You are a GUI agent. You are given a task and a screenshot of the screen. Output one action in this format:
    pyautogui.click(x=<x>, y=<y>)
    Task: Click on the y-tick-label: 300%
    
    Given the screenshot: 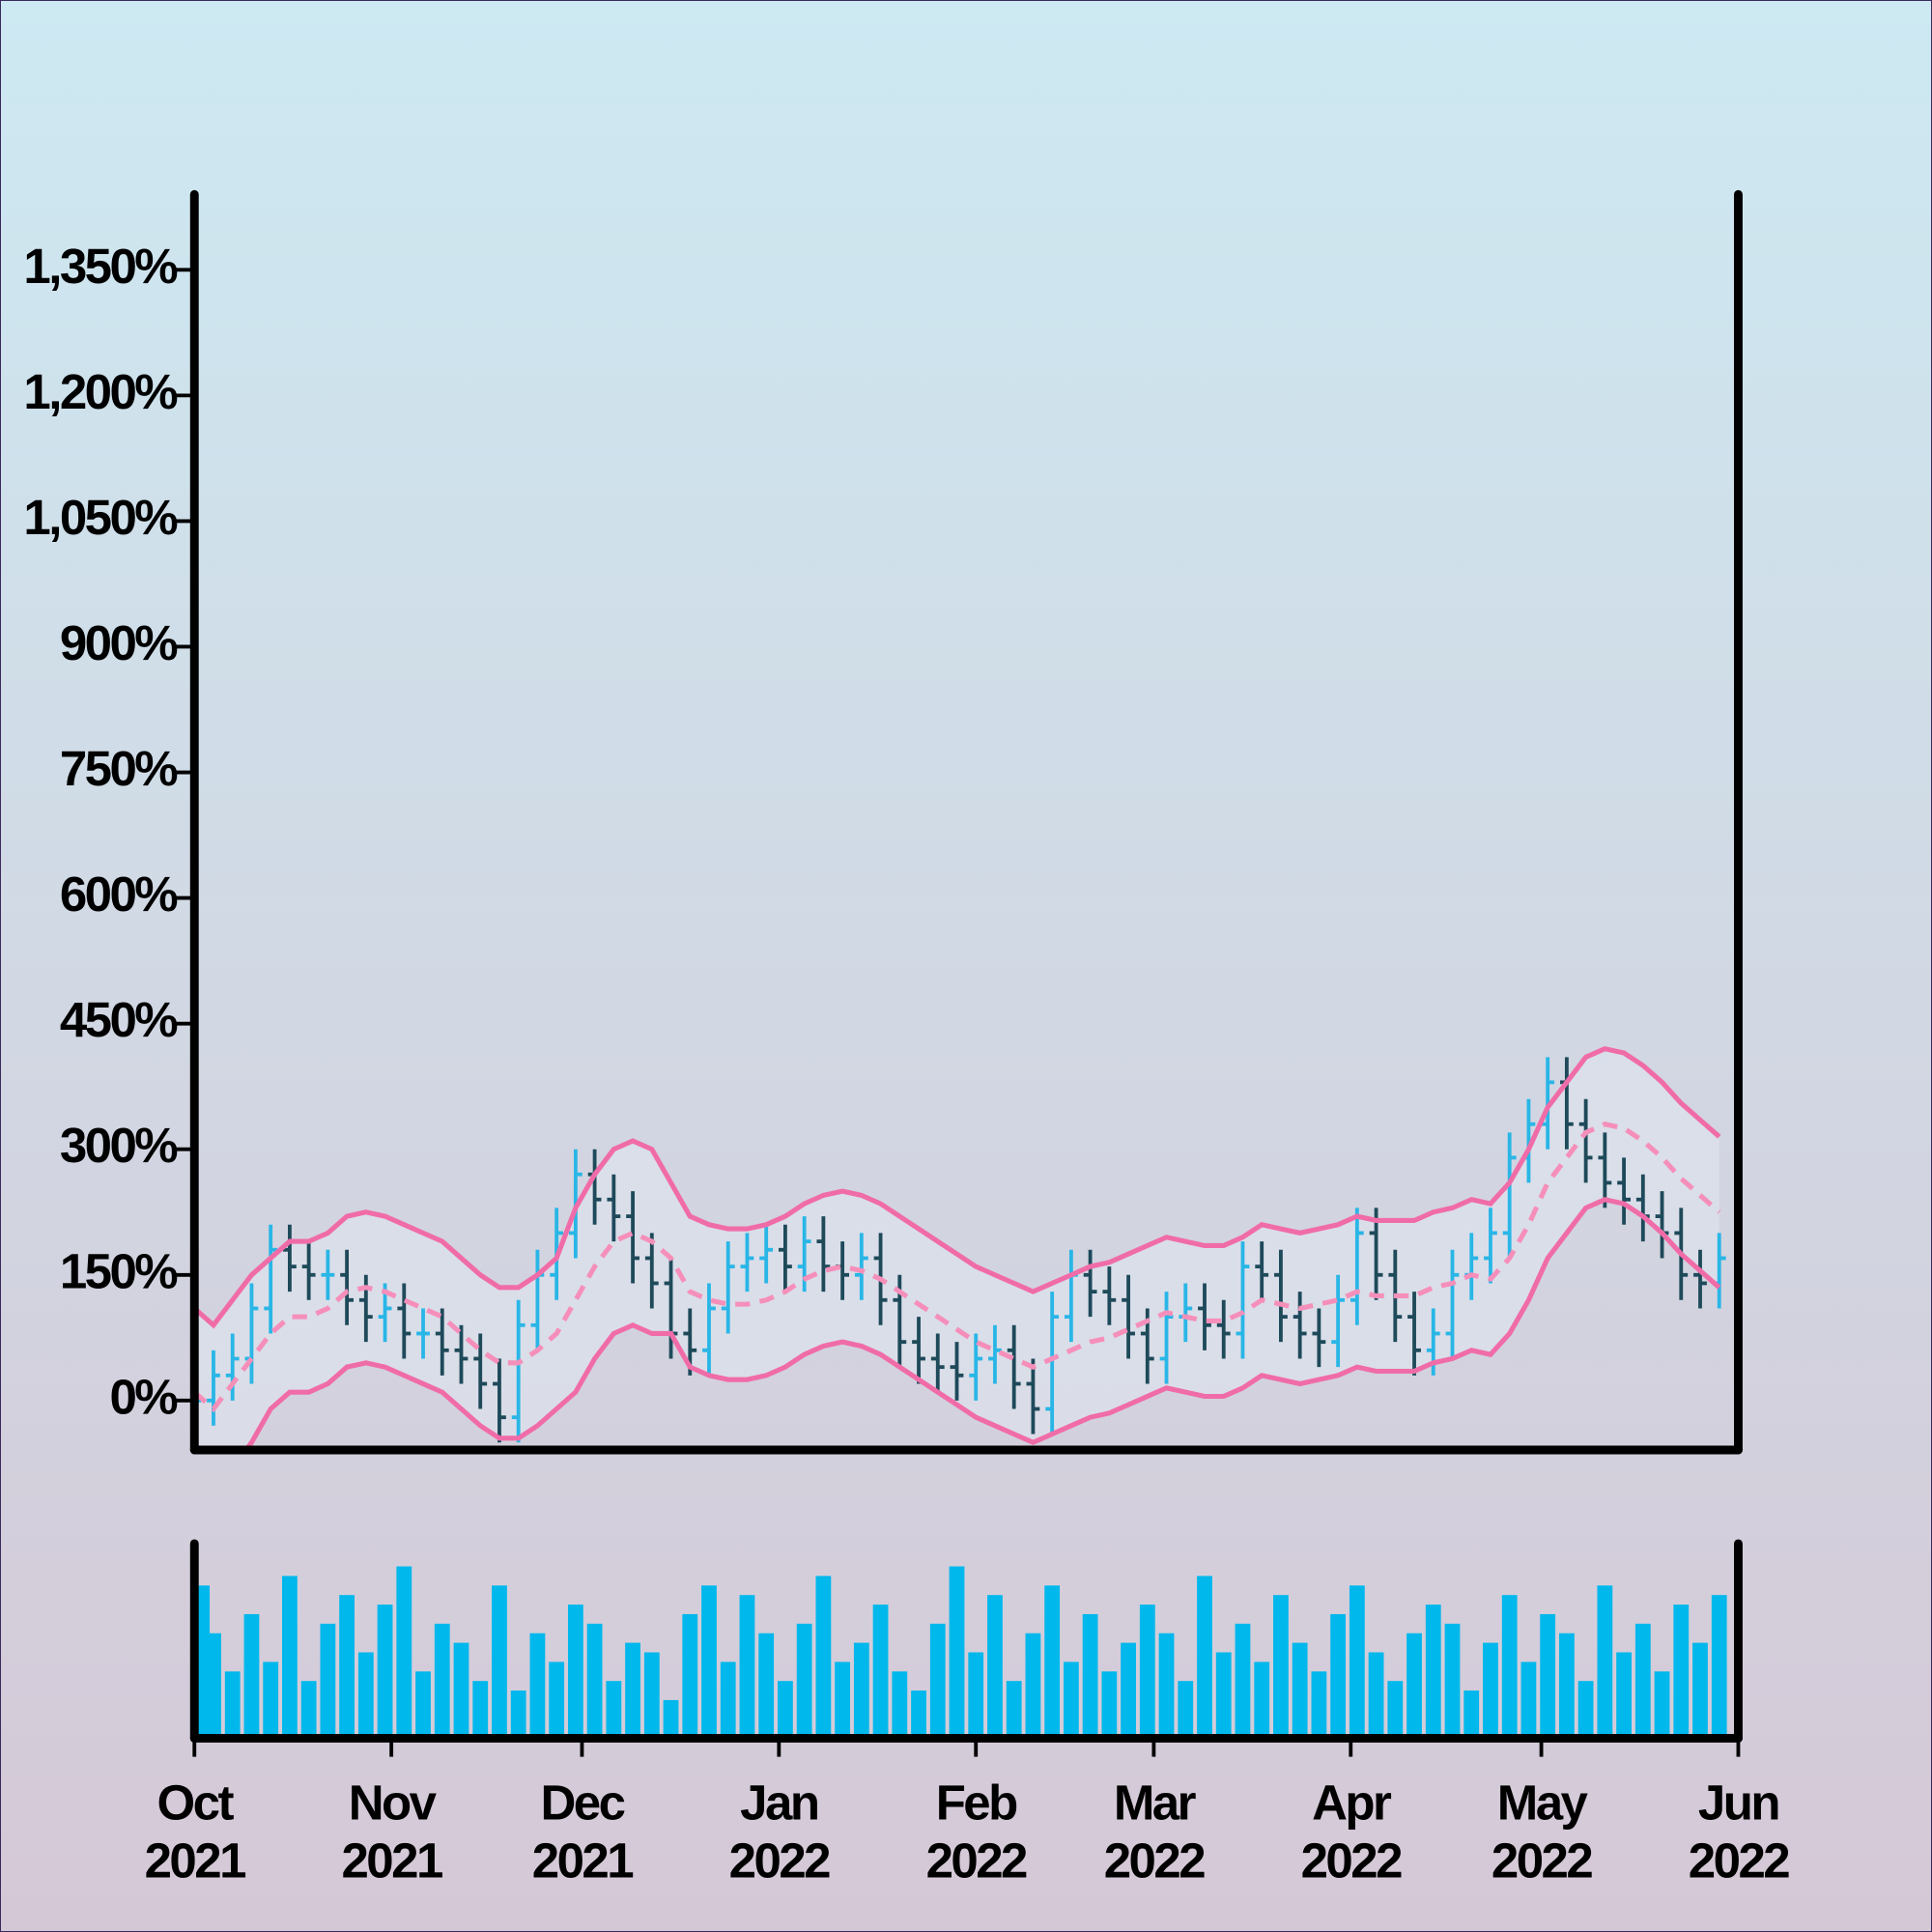 What is the action you would take?
    pyautogui.click(x=119, y=1145)
    